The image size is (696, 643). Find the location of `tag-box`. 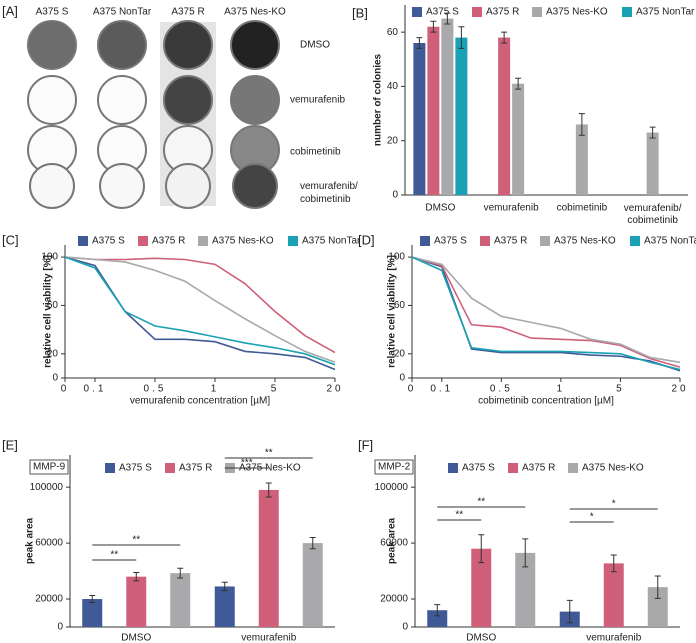

tag-box is located at coordinates (394, 467).